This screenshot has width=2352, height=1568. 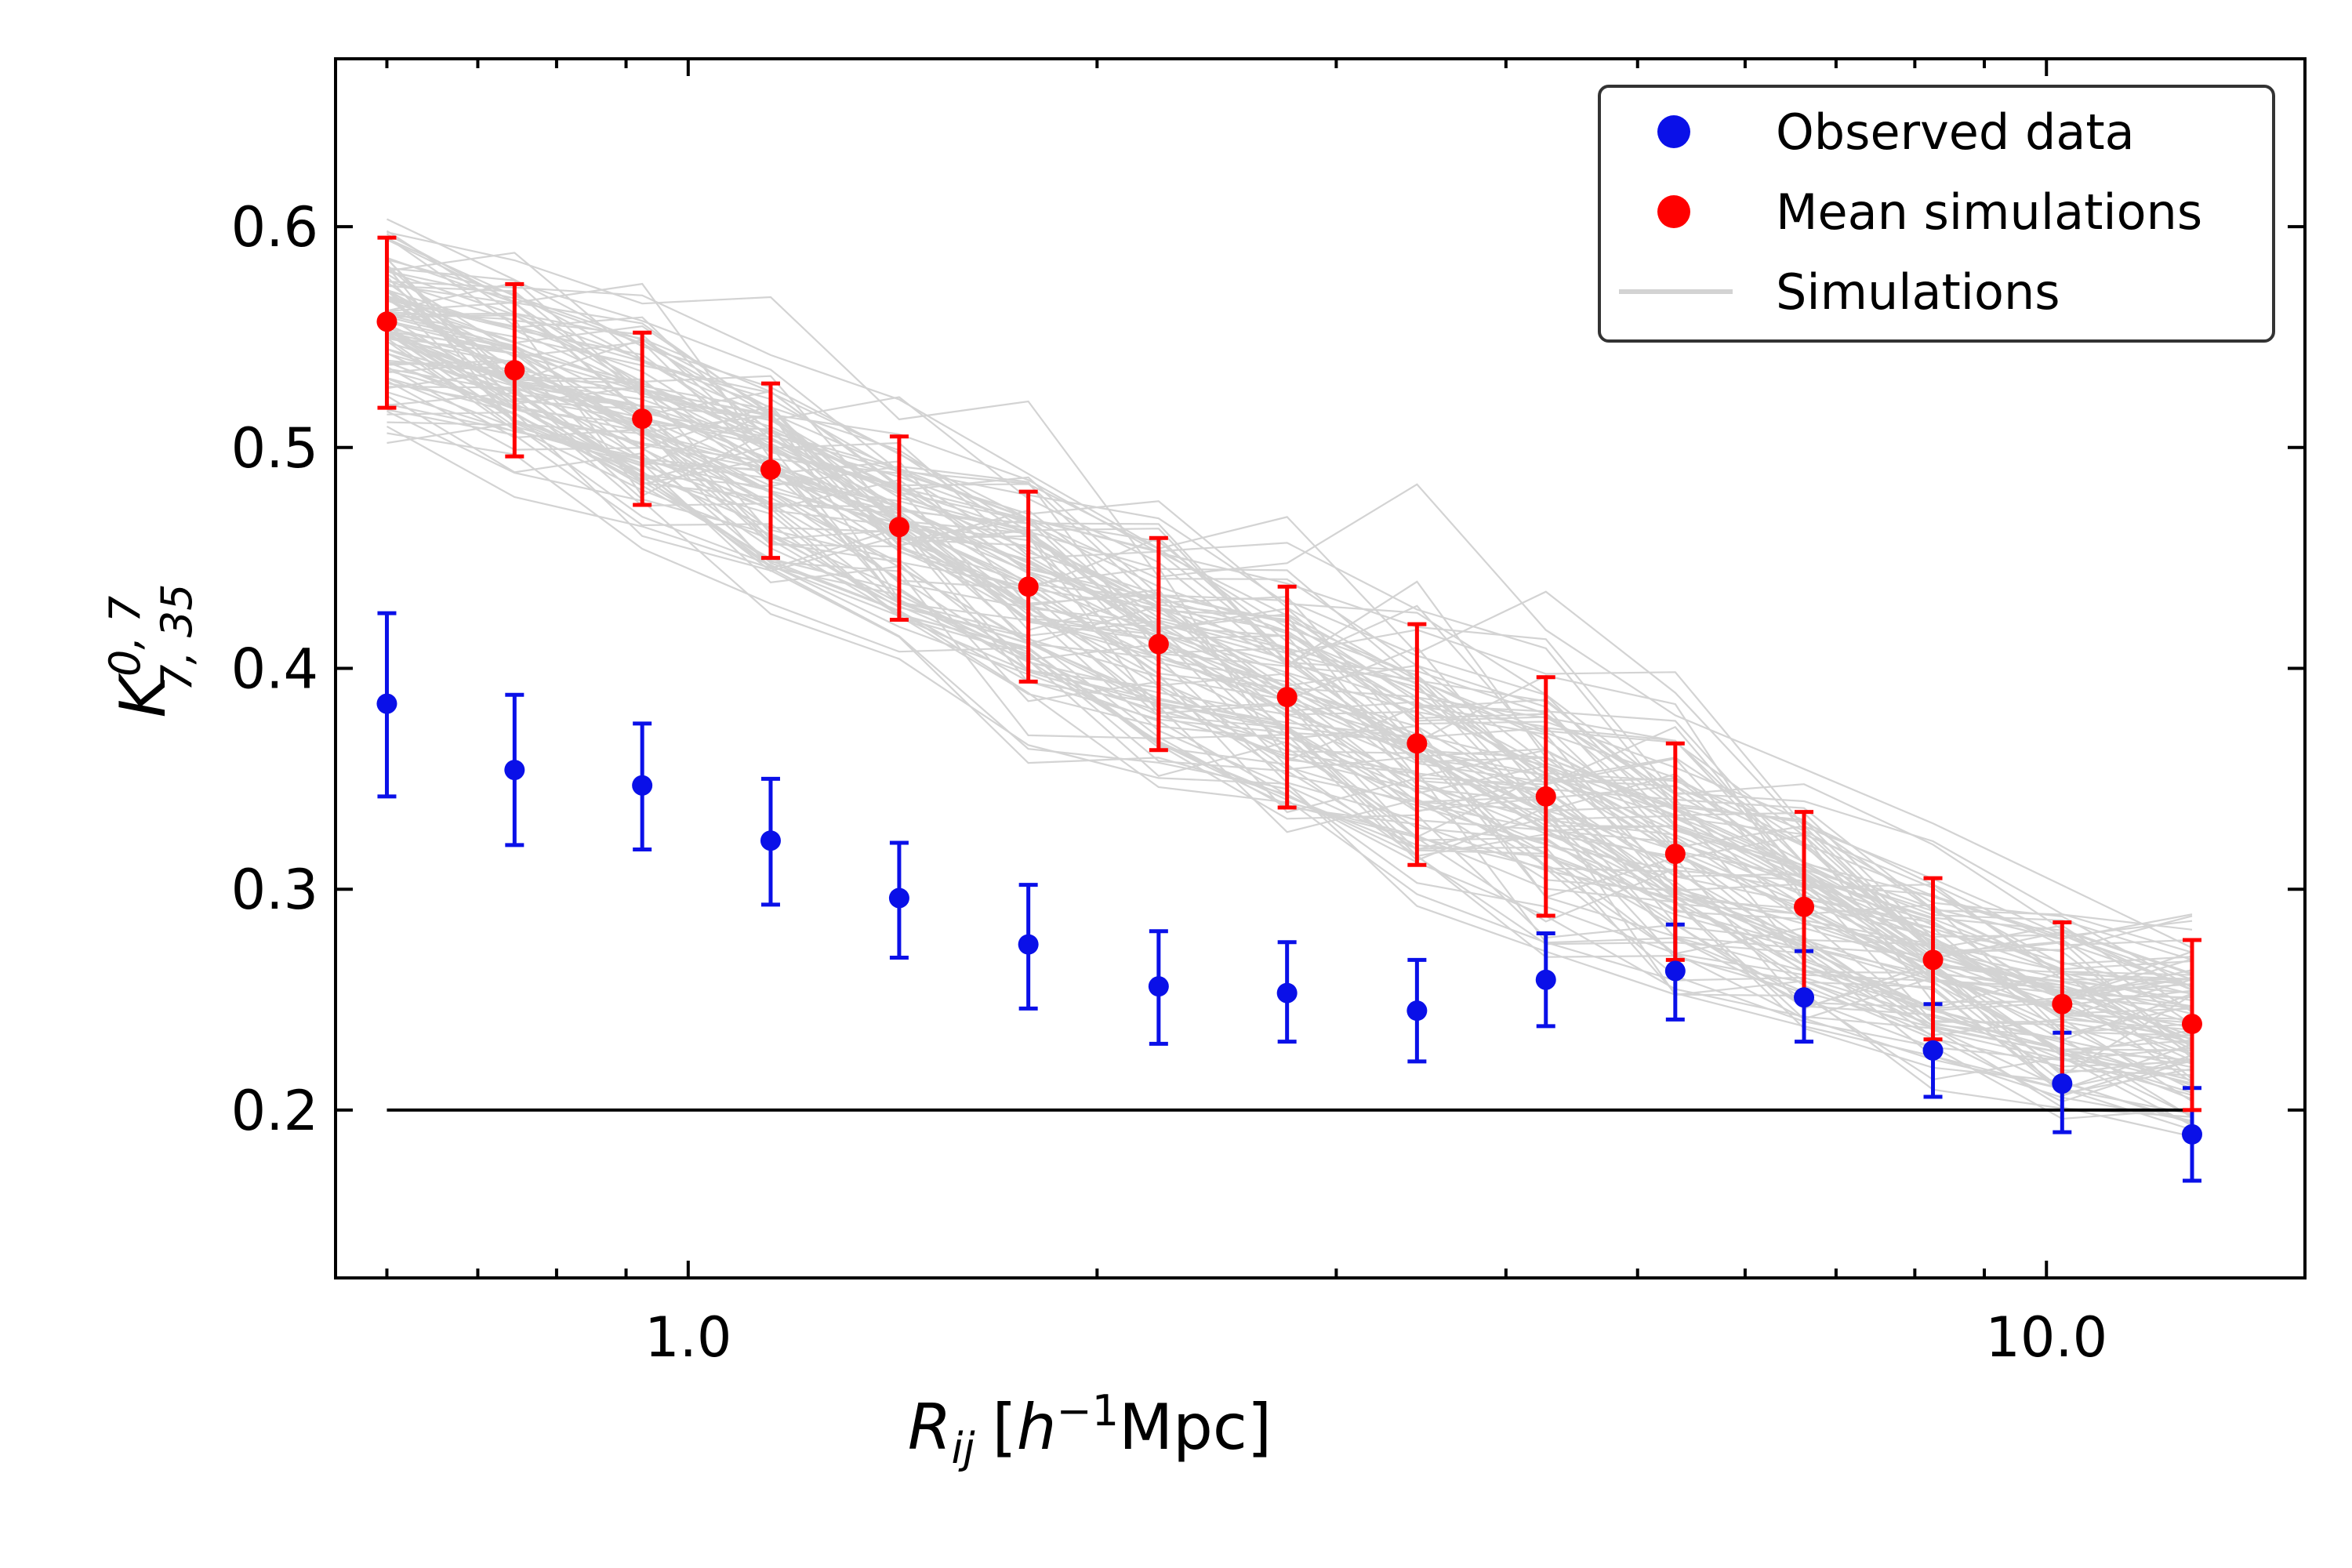 I want to click on x-axis-label: Rij [h−1Mpc], so click(x=1090, y=1429).